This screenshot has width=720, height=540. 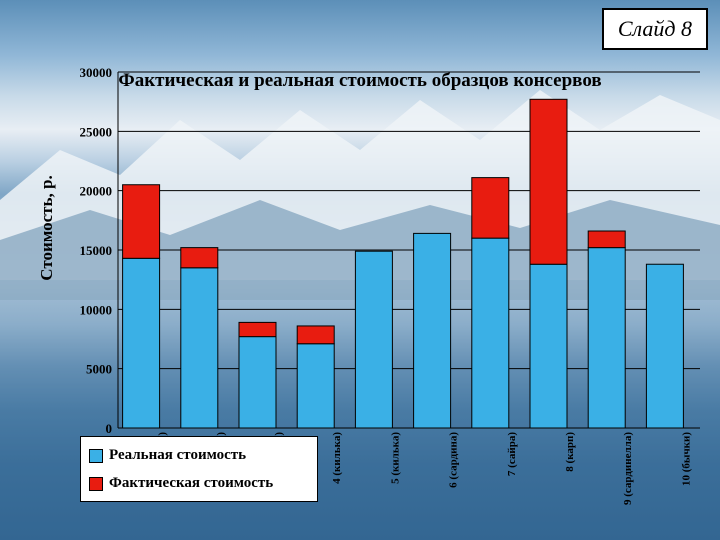 What do you see at coordinates (191, 483) in the screenshot?
I see `legend-label-actual: Фактическая стоимость` at bounding box center [191, 483].